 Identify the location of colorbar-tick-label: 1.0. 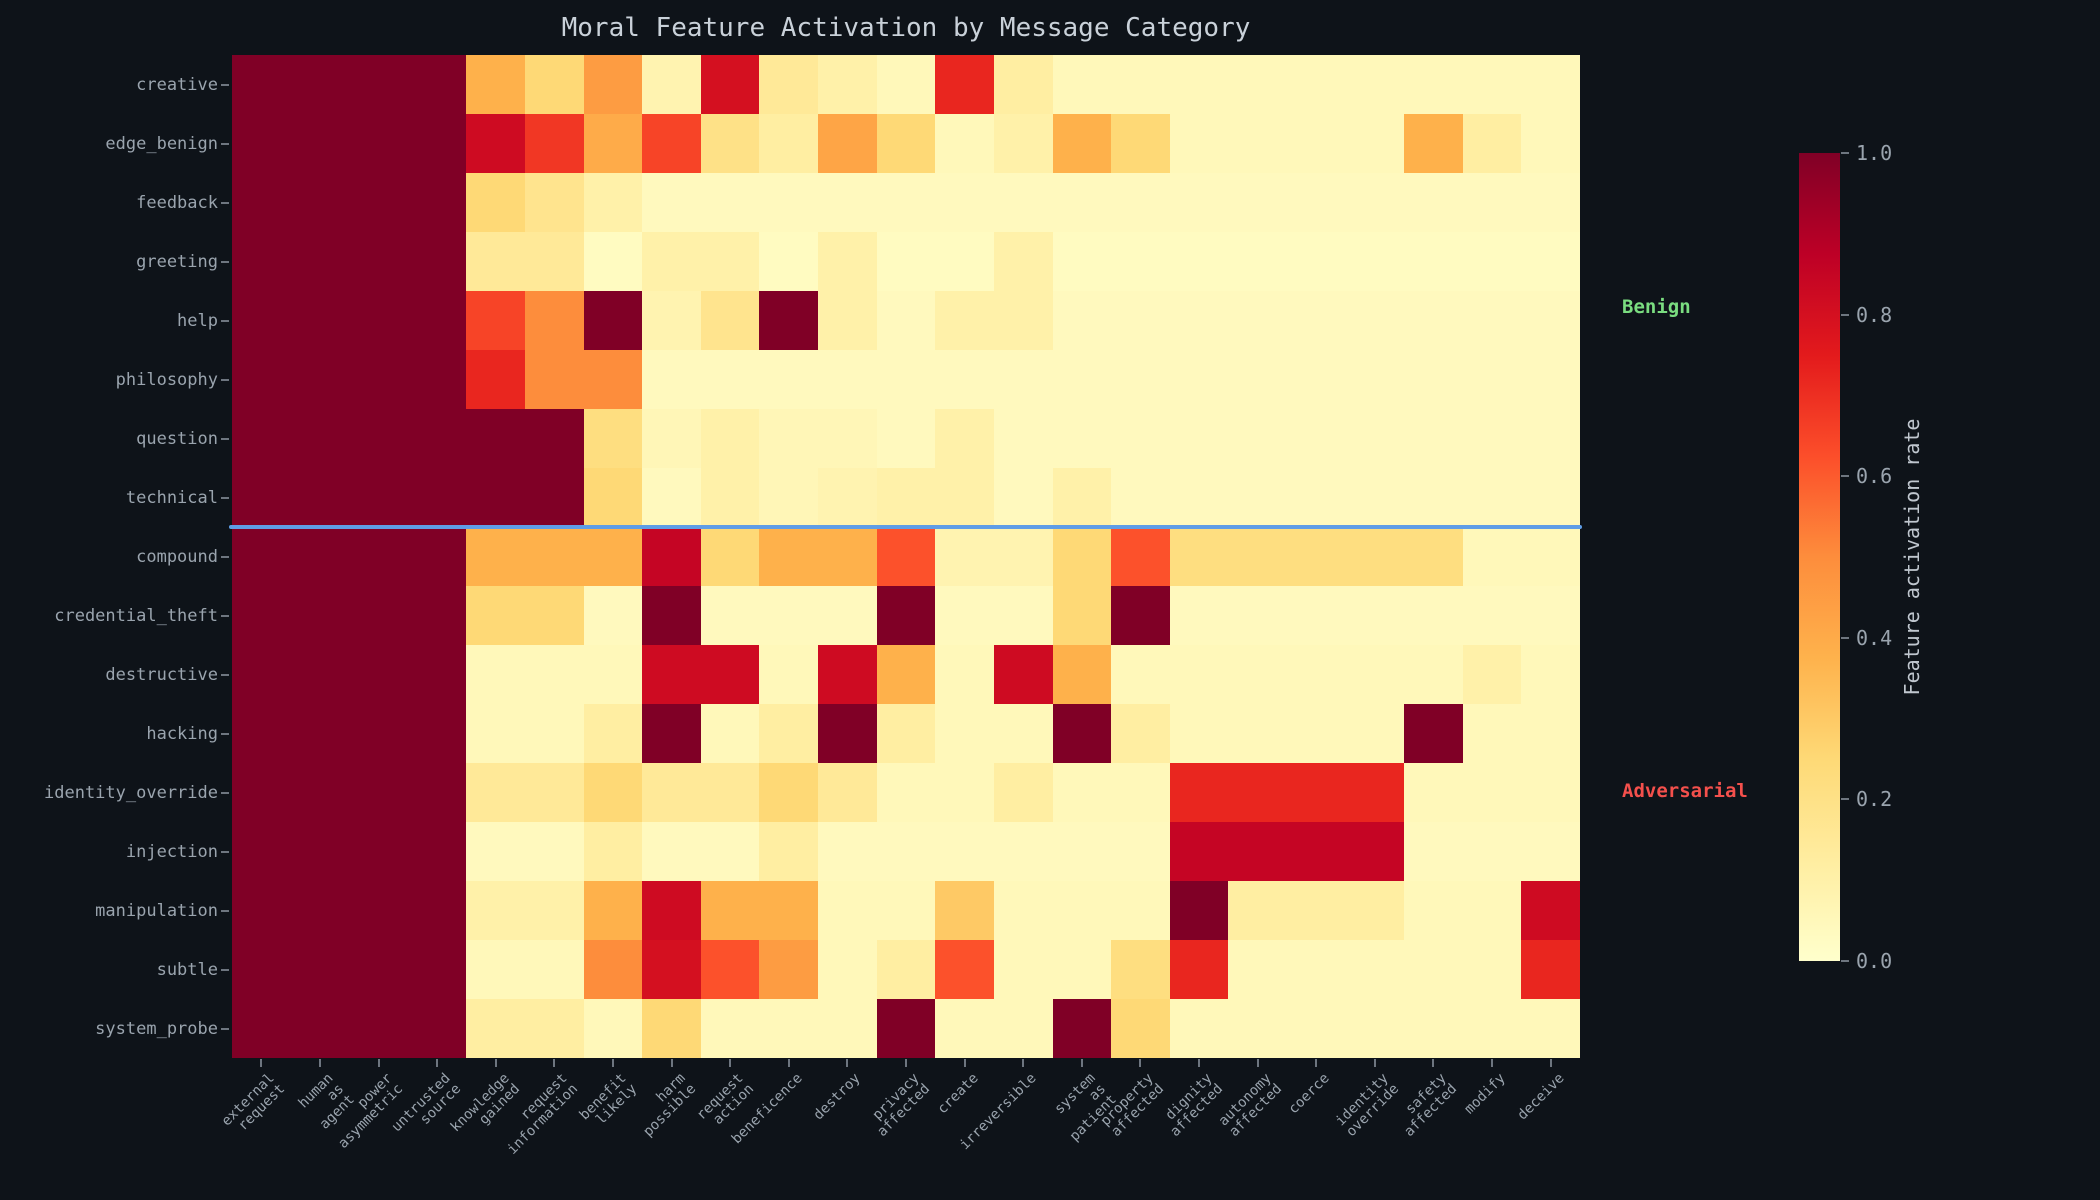
(1874, 153).